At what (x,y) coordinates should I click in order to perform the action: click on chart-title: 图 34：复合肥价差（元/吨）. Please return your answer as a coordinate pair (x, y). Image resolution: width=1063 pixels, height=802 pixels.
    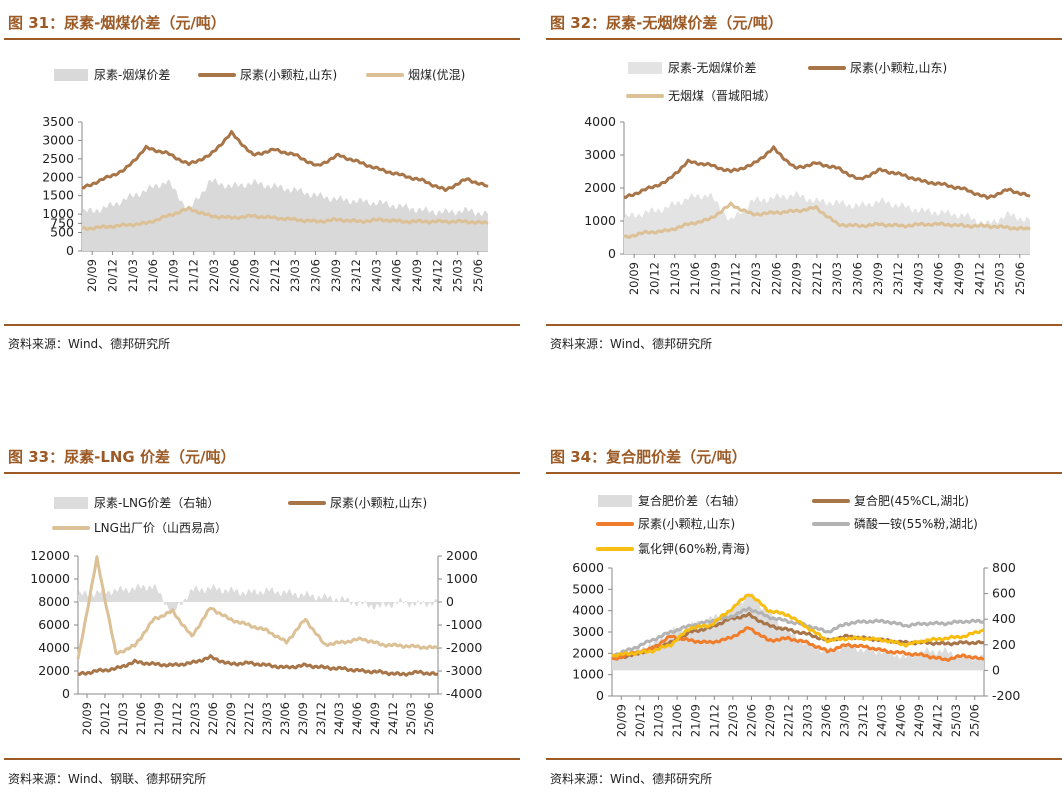
    Looking at the image, I should click on (648, 457).